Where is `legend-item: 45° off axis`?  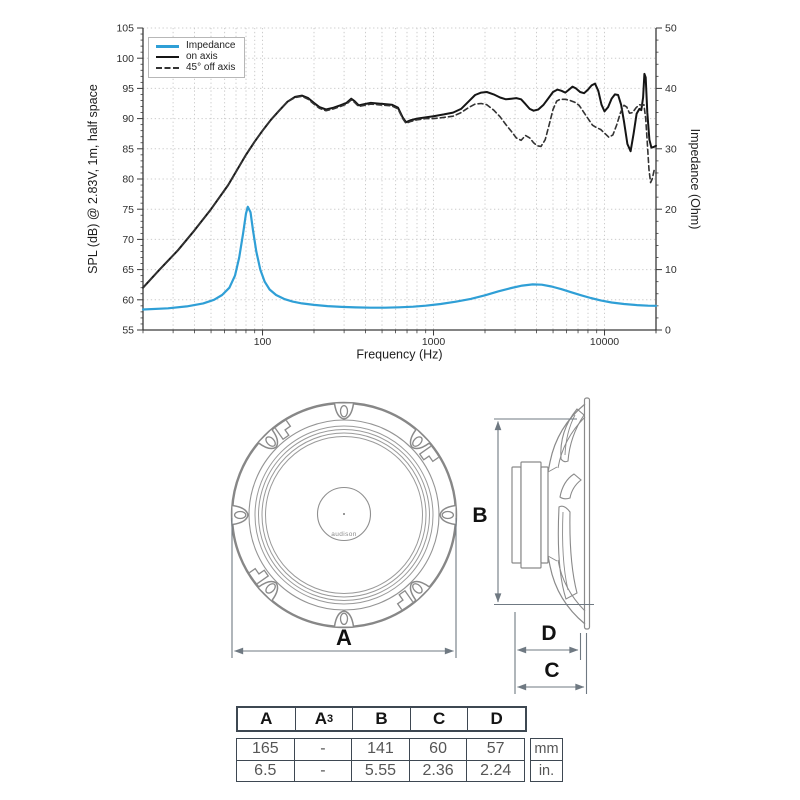
legend-item: 45° off axis is located at coordinates (195, 68).